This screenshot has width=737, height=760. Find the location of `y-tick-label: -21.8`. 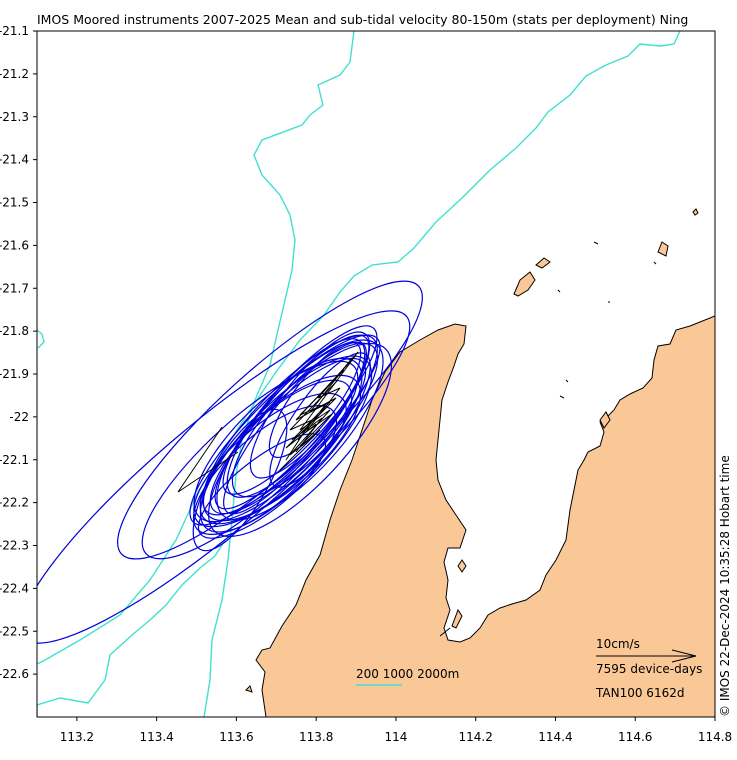

y-tick-label: -21.8 is located at coordinates (14, 331).